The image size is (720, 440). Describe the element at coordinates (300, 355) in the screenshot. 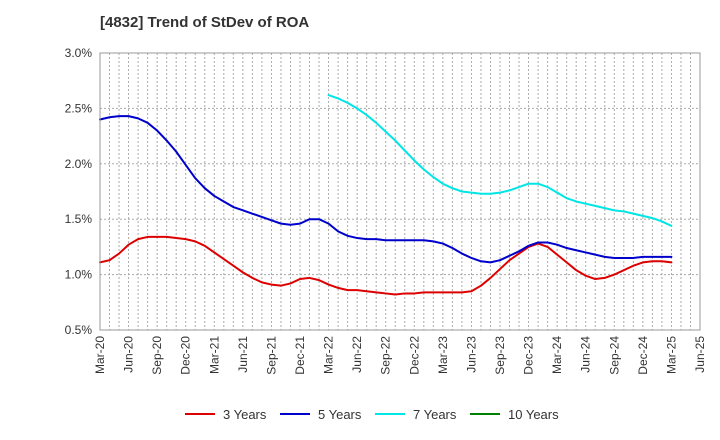

I see `x-tick-label: Dec-21` at that location.